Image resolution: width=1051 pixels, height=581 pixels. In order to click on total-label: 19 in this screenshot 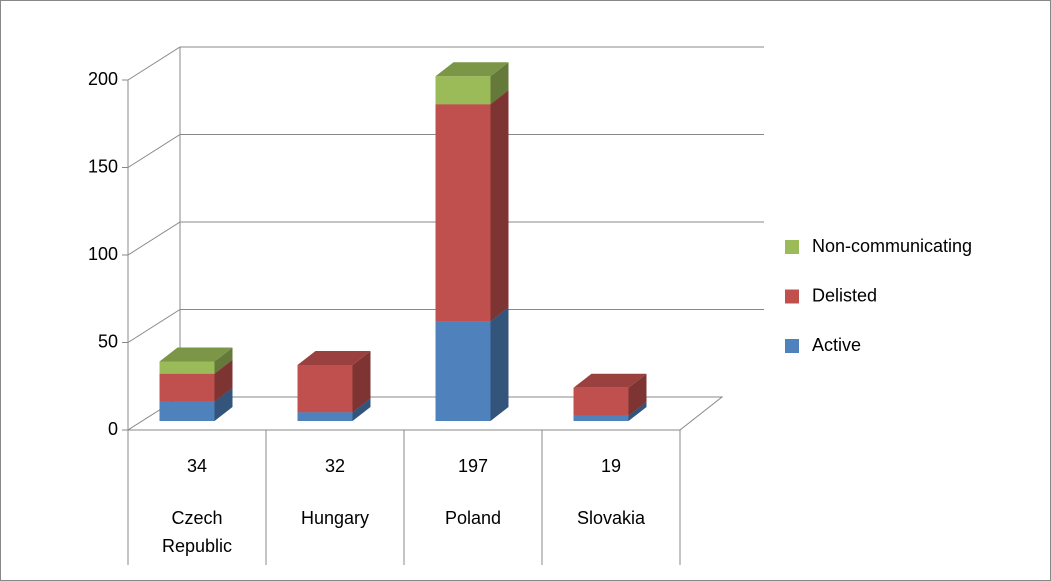, I will do `click(611, 466)`.